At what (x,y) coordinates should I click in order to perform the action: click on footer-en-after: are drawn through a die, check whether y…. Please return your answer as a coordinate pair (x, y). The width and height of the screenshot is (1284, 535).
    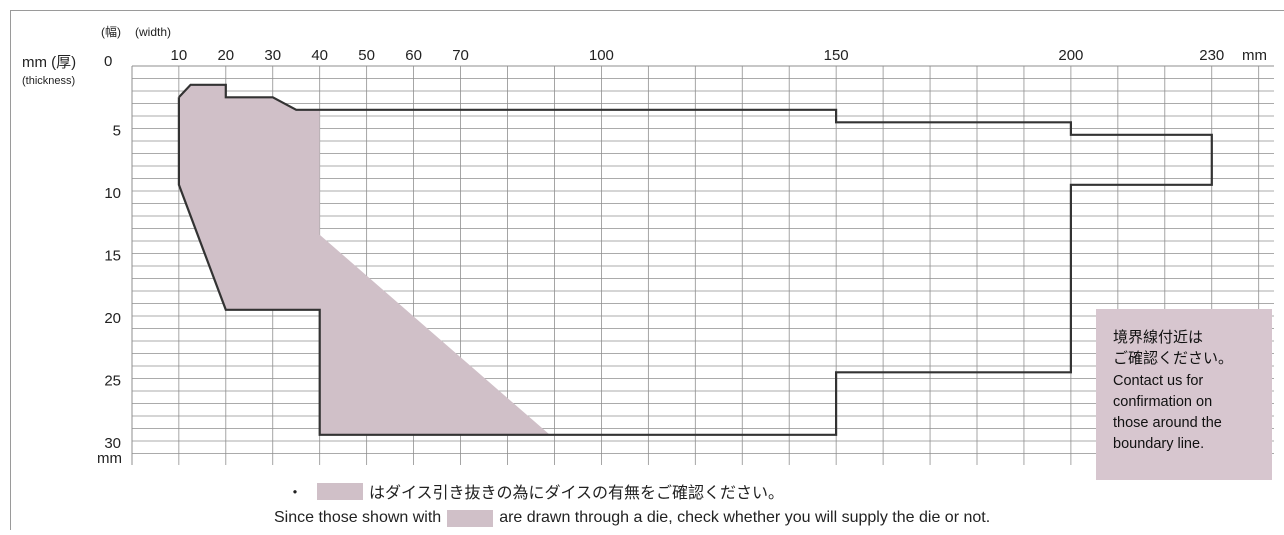
    Looking at the image, I should click on (745, 517).